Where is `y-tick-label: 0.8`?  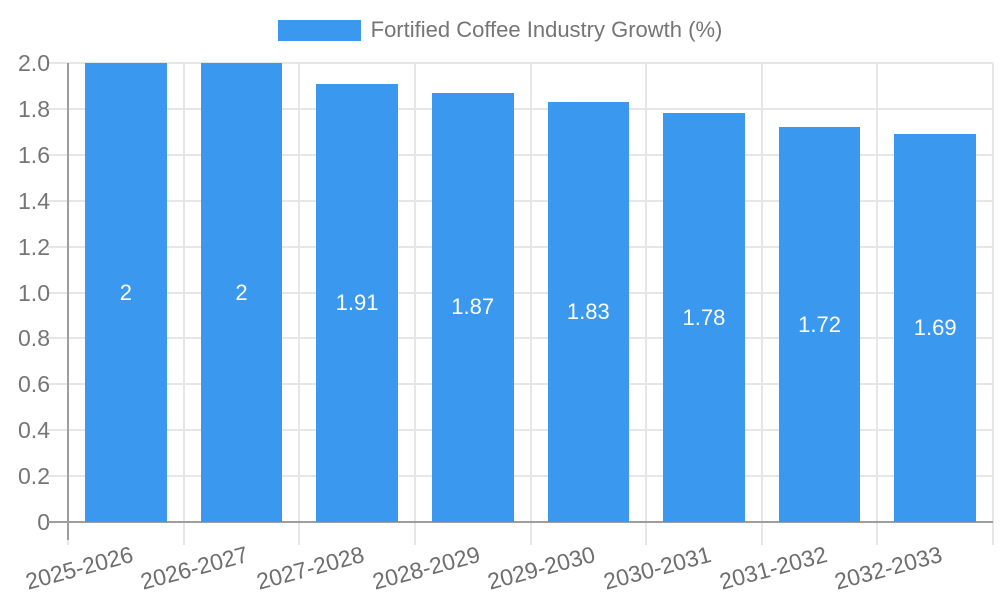 y-tick-label: 0.8 is located at coordinates (34, 338).